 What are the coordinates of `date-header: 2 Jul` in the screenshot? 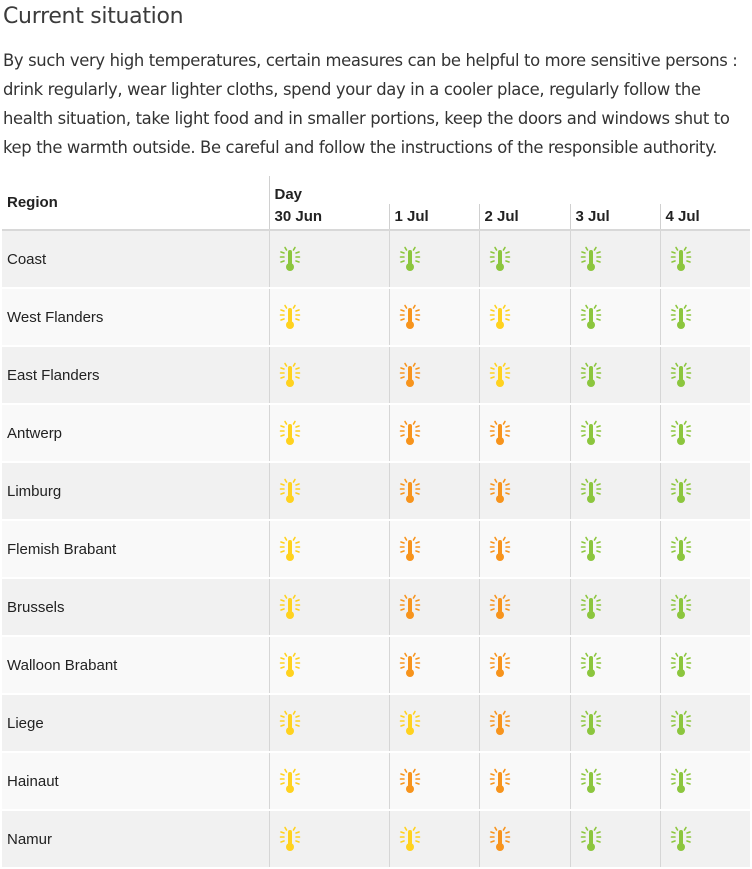 It's located at (524, 217).